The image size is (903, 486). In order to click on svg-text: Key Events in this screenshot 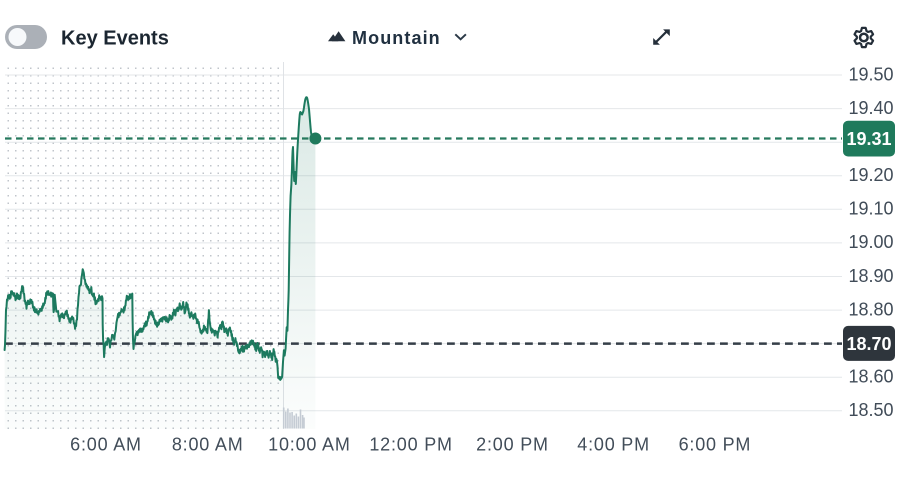, I will do `click(115, 38)`.